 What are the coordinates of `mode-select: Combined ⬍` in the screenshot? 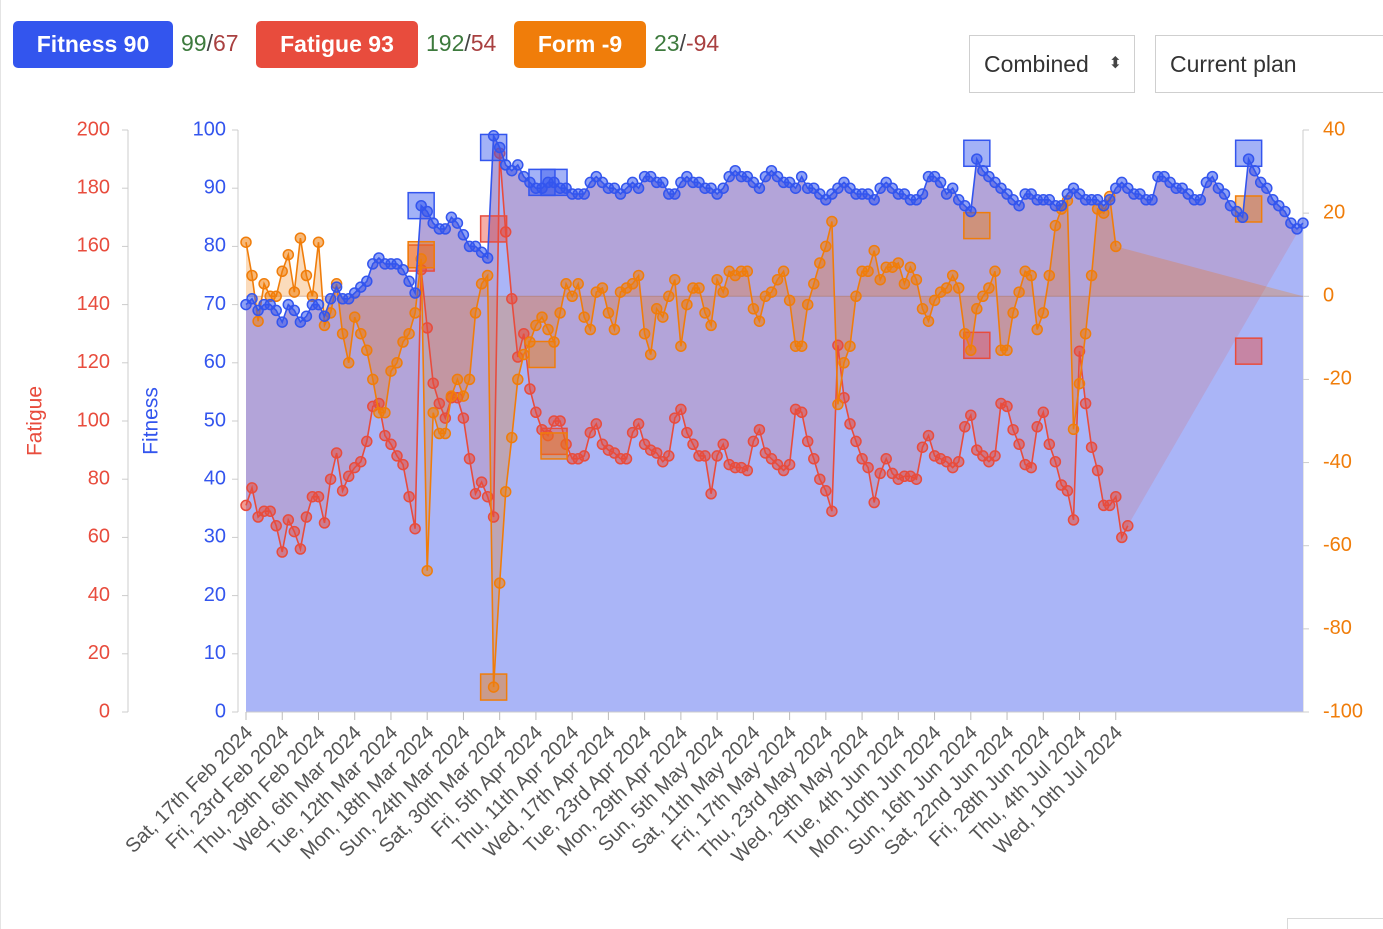 It's located at (1052, 64).